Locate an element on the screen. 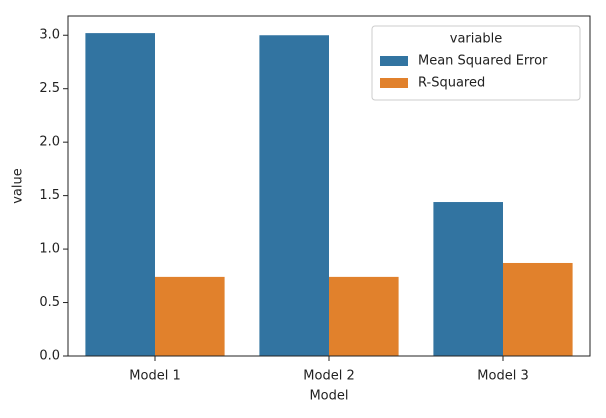  x-tick-label: Model 1 is located at coordinates (154, 376).